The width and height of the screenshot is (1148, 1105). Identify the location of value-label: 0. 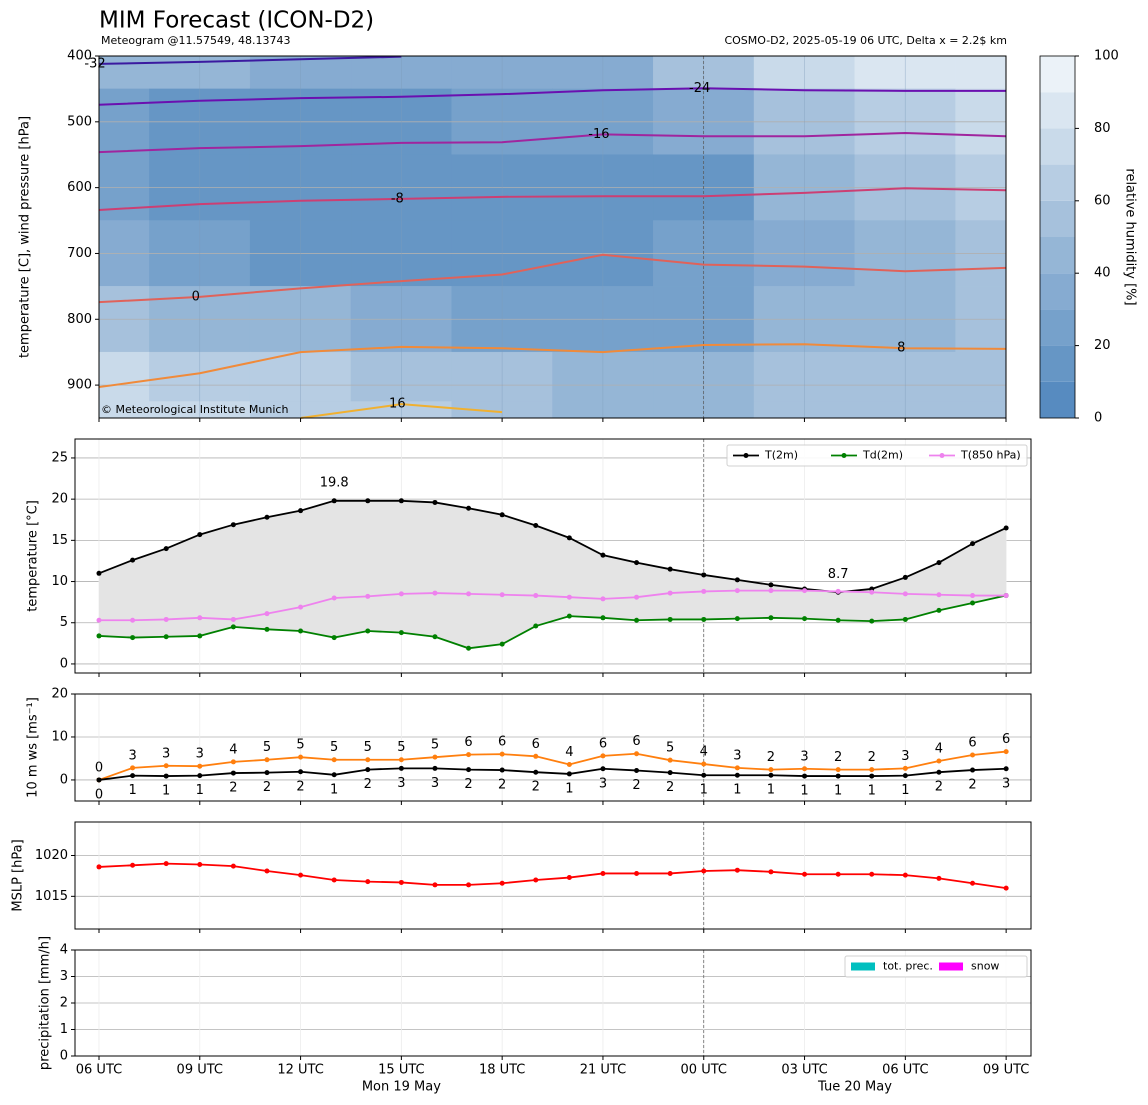
(99, 794).